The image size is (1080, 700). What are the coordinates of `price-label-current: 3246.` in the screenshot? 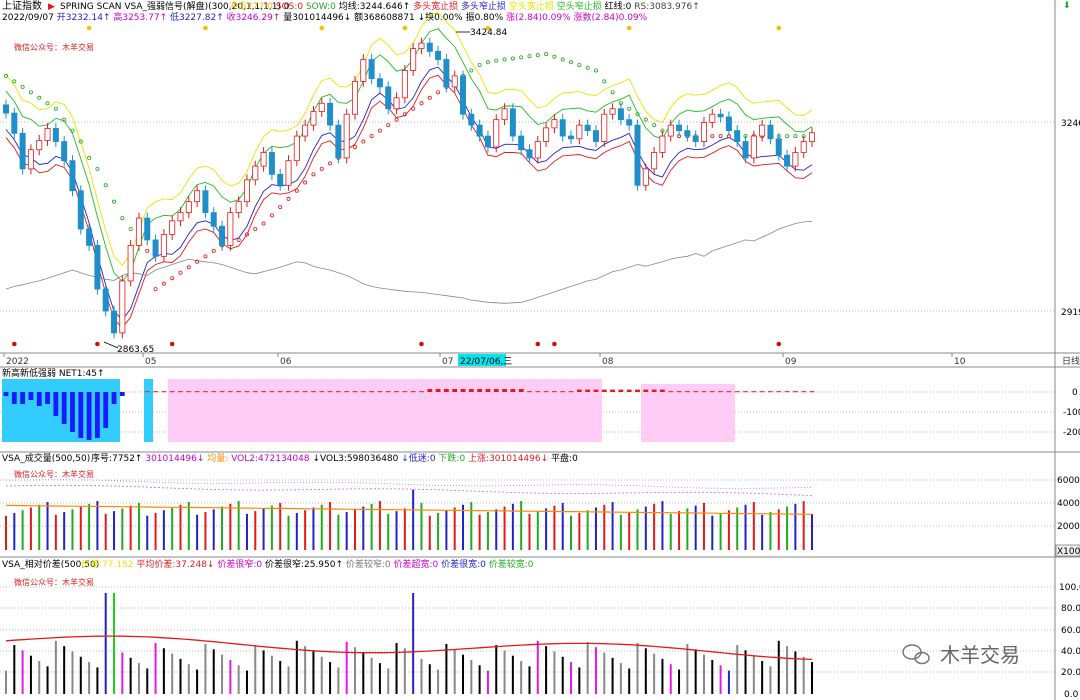 It's located at (1070, 124).